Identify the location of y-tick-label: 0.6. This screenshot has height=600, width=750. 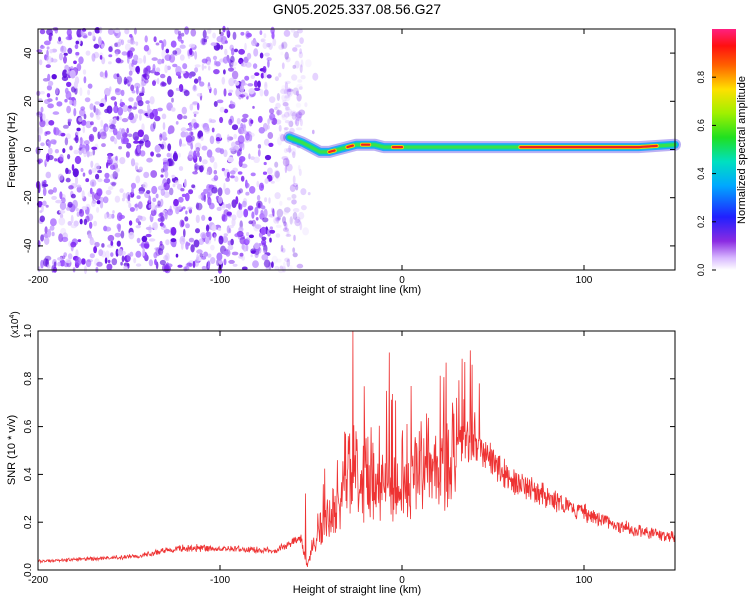
(28, 426).